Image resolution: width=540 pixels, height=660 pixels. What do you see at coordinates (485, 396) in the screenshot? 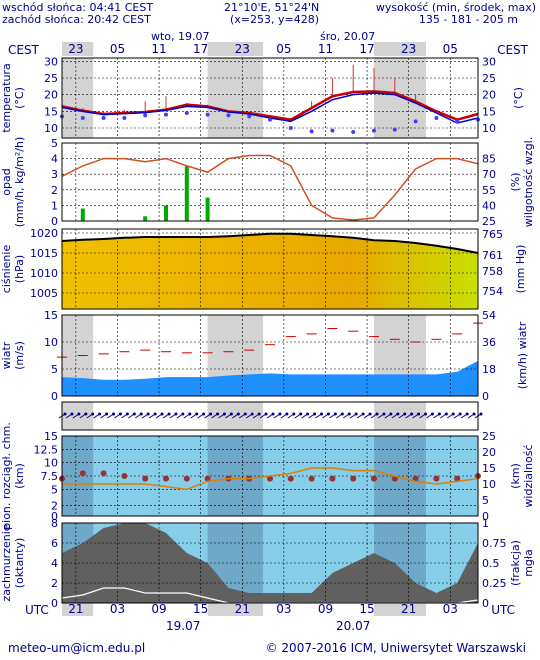
I see `wind-right-tick: 0` at bounding box center [485, 396].